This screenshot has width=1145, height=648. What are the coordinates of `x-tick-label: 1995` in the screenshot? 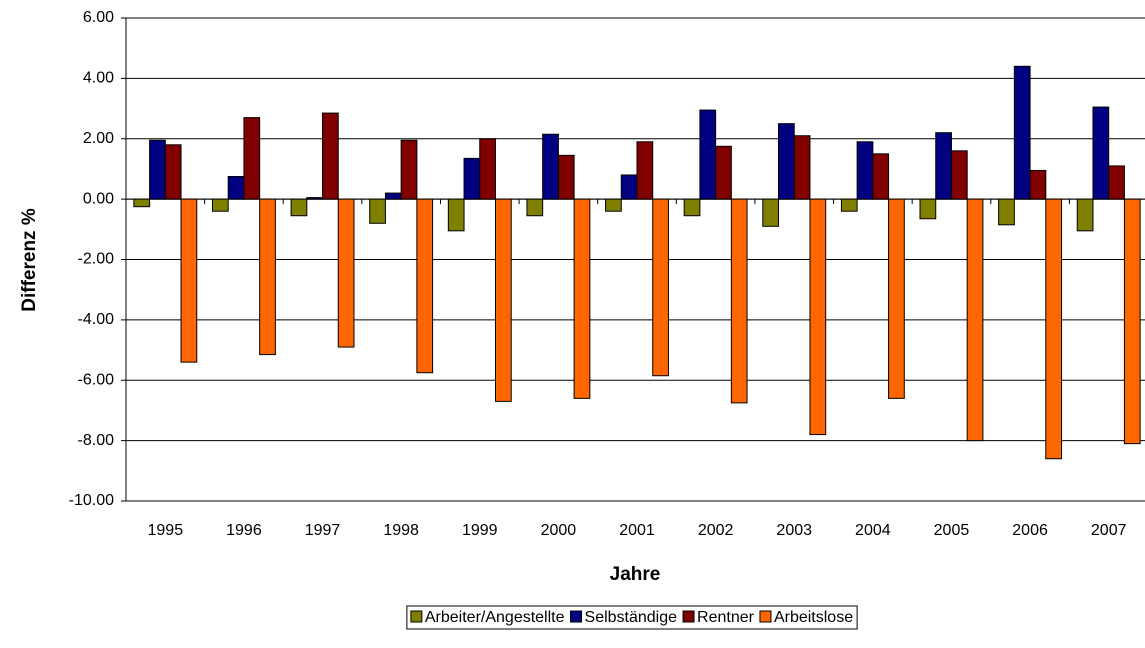 It's located at (166, 530).